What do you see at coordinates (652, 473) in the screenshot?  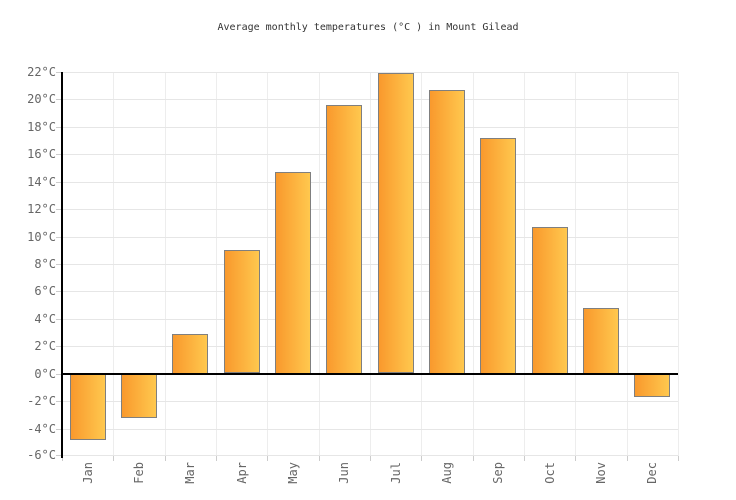 I see `x-axis-label-dec: Dec` at bounding box center [652, 473].